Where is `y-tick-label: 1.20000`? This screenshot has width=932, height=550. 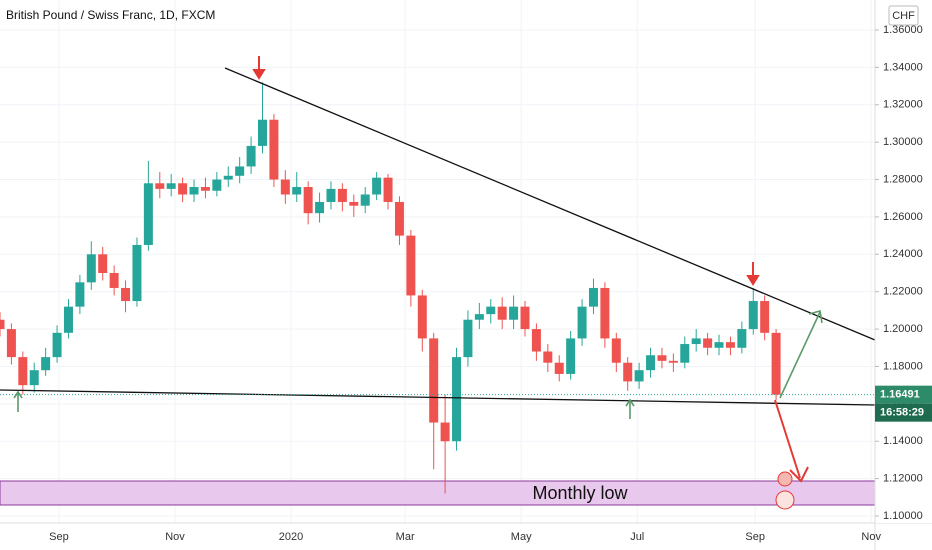 y-tick-label: 1.20000 is located at coordinates (903, 329).